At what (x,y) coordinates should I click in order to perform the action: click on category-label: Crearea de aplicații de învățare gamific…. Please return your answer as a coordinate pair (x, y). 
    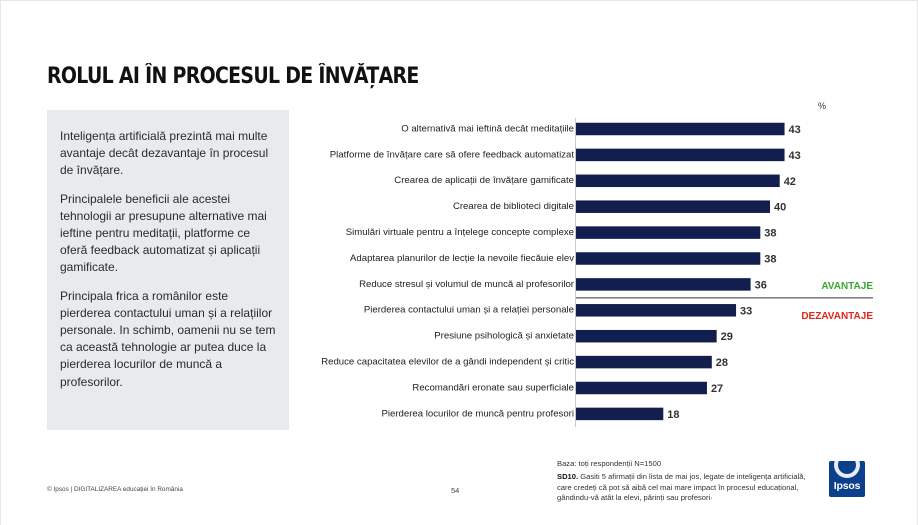
    Looking at the image, I should click on (484, 180).